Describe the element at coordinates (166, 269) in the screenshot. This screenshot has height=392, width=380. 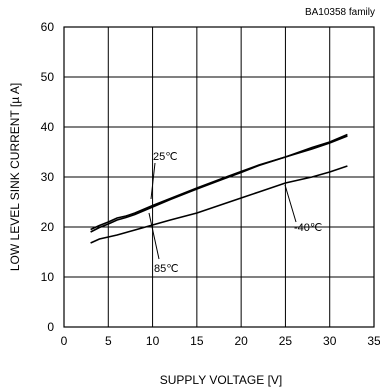
I see `series-annotation-label: 85℃` at that location.